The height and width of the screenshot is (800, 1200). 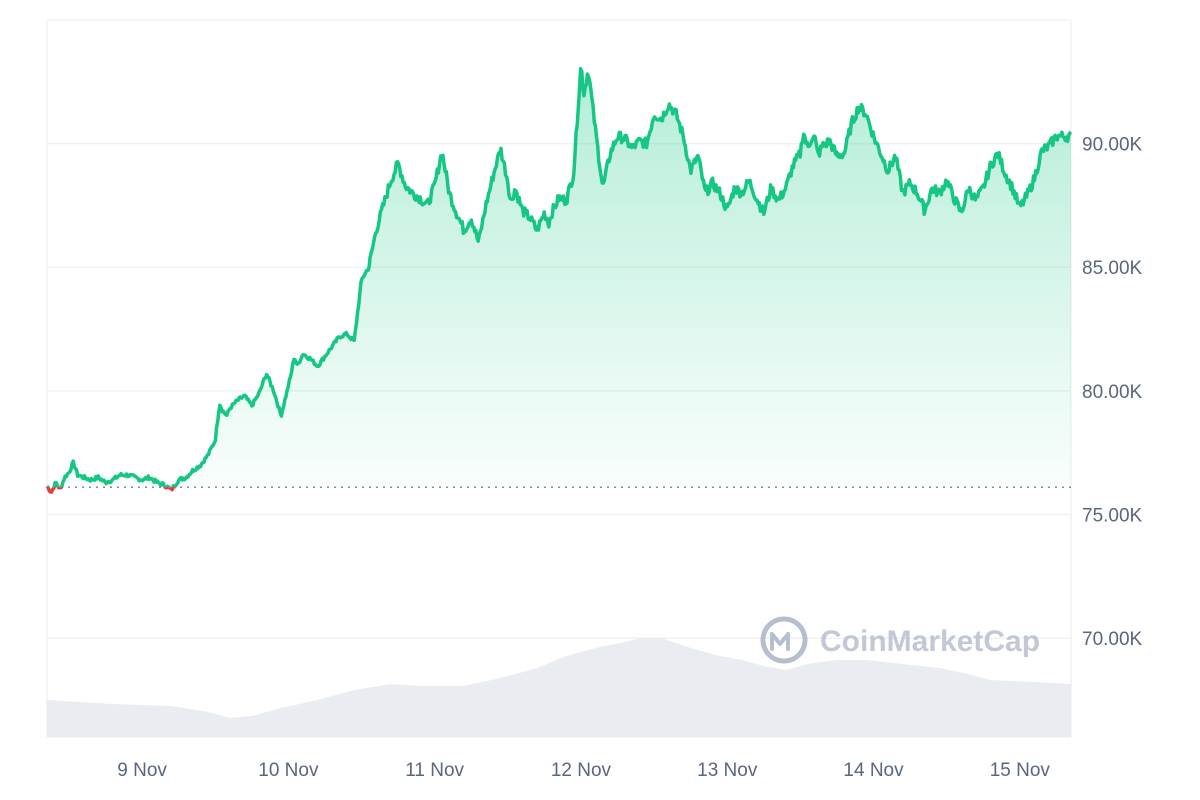 What do you see at coordinates (1020, 770) in the screenshot?
I see `x-tick-label: 15 Nov` at bounding box center [1020, 770].